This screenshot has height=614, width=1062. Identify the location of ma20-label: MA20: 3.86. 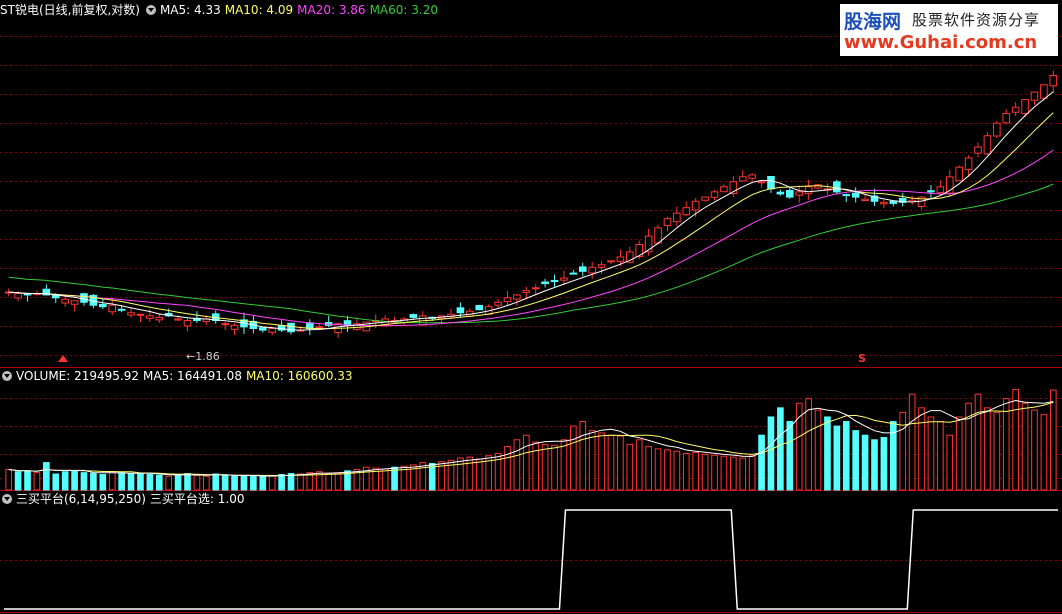
(331, 10).